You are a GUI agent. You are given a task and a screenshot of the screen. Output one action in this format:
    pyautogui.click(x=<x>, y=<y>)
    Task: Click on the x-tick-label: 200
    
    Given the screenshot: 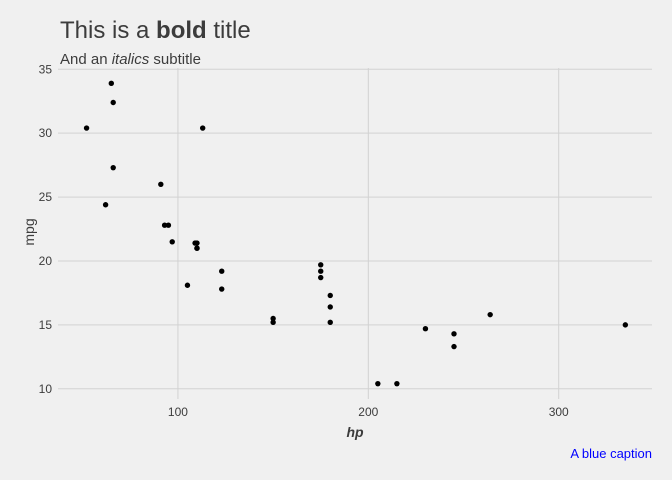 What is the action you would take?
    pyautogui.click(x=368, y=412)
    